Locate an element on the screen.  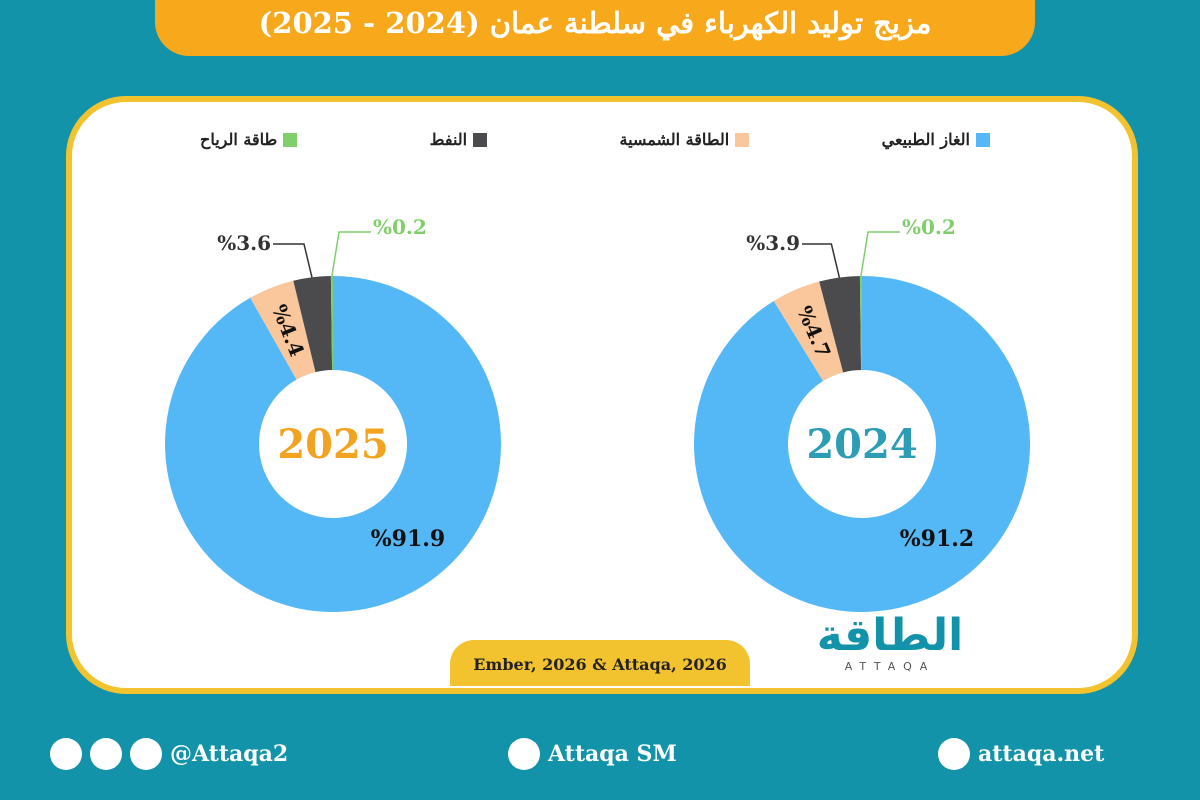
website: attaqa.net is located at coordinates (1021, 754).